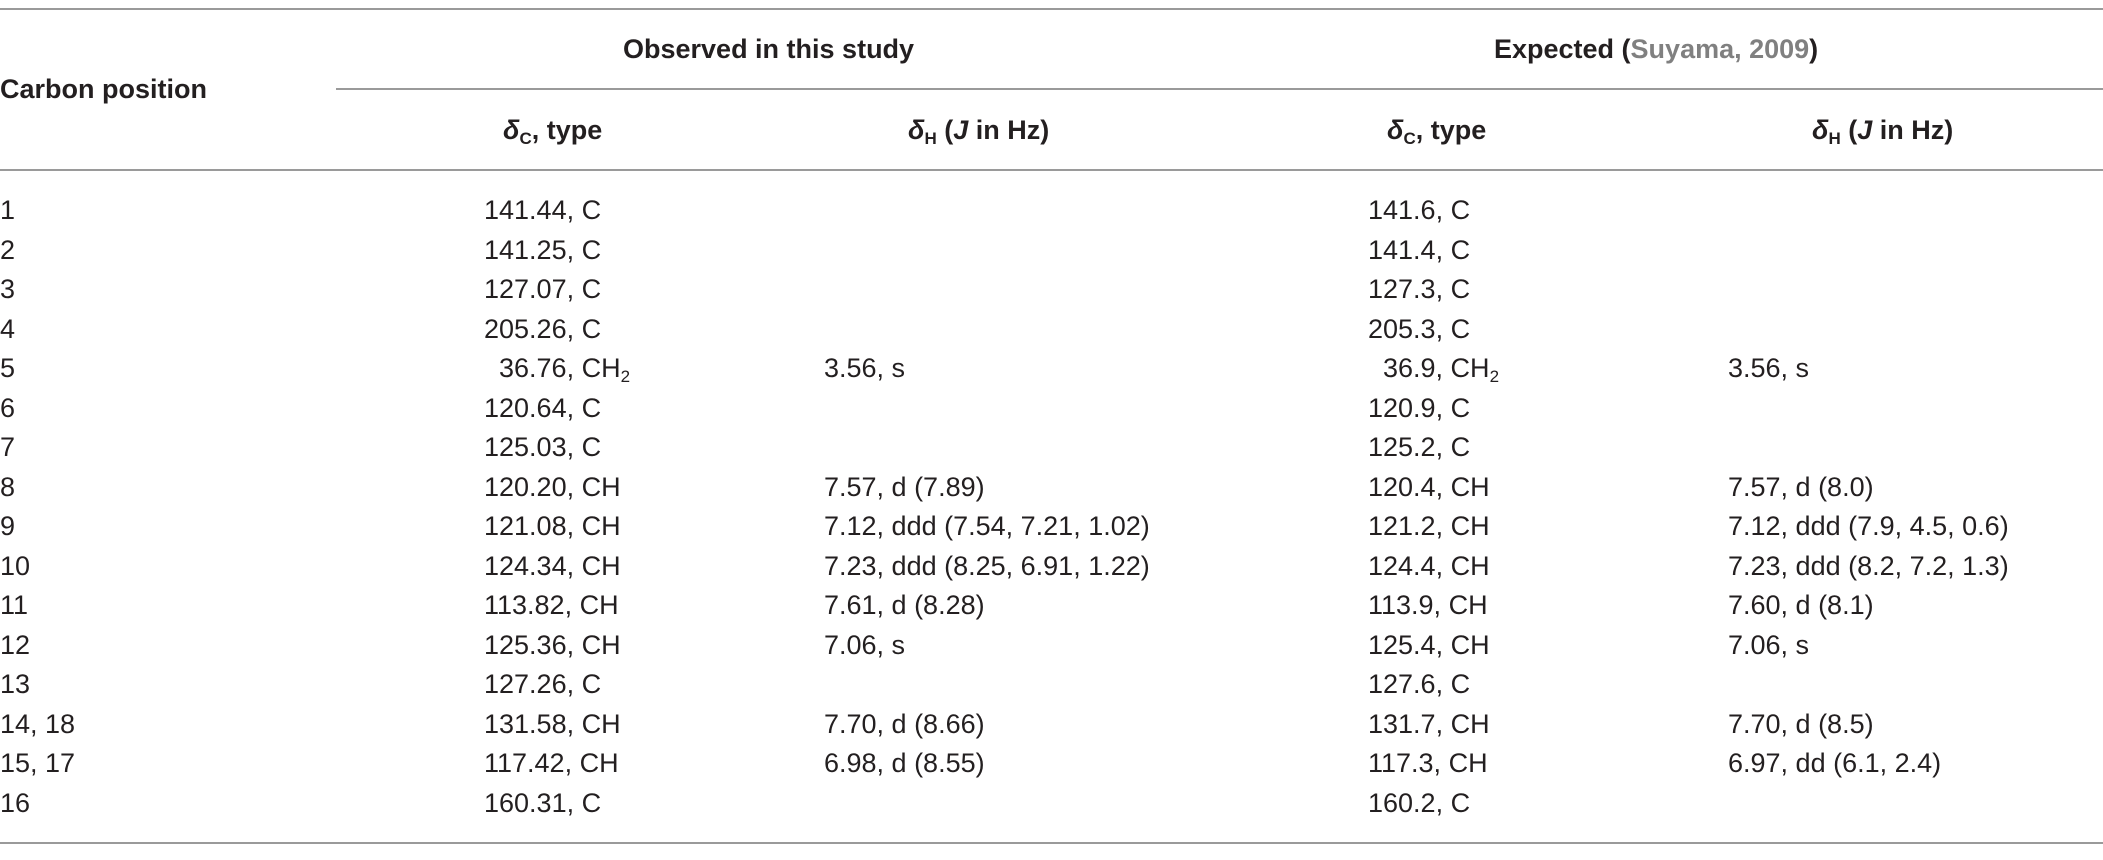 This screenshot has width=2103, height=860. What do you see at coordinates (1562, 49) in the screenshot?
I see `expected-prefix: Expected (` at bounding box center [1562, 49].